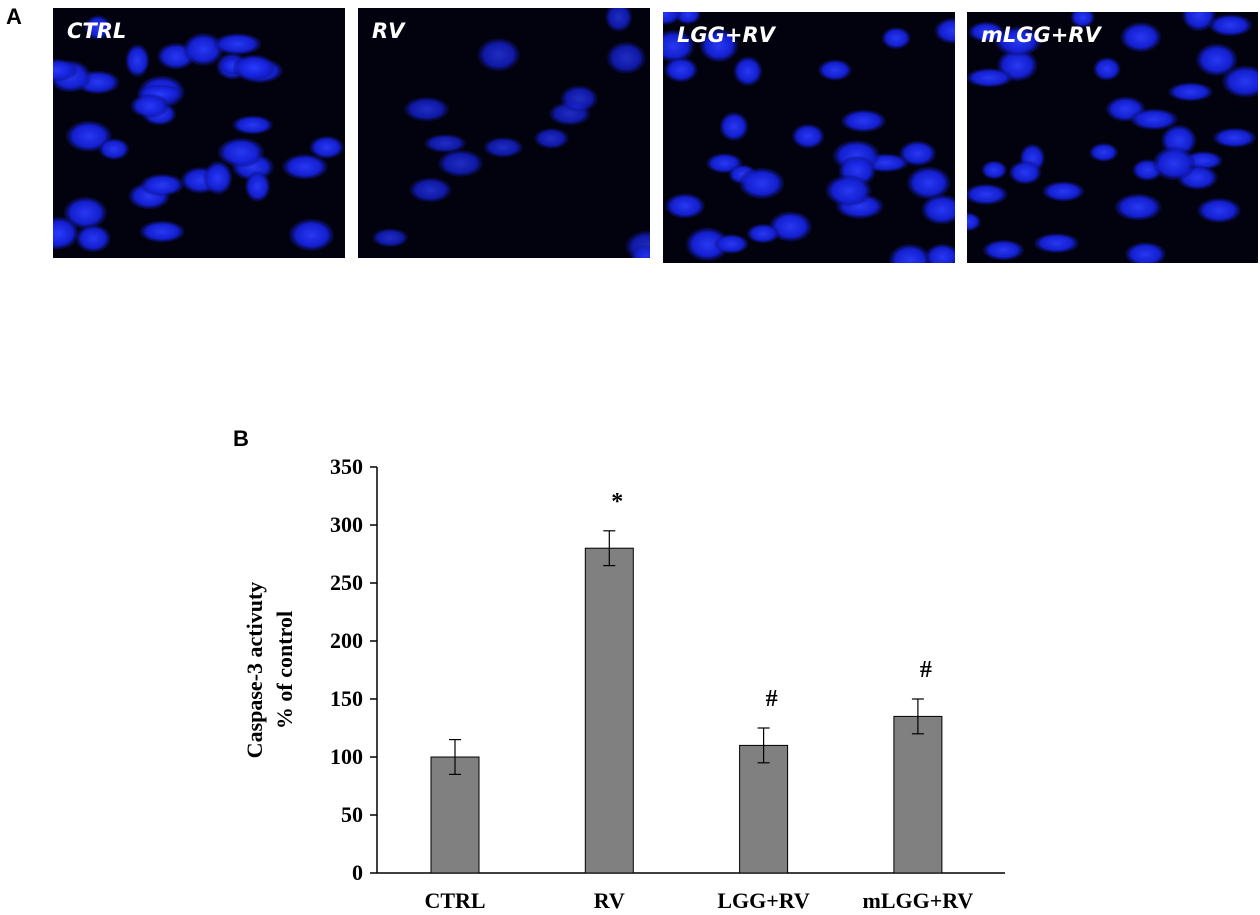 Image resolution: width=1260 pixels, height=915 pixels. I want to click on y-tick-label: 50, so click(352, 814).